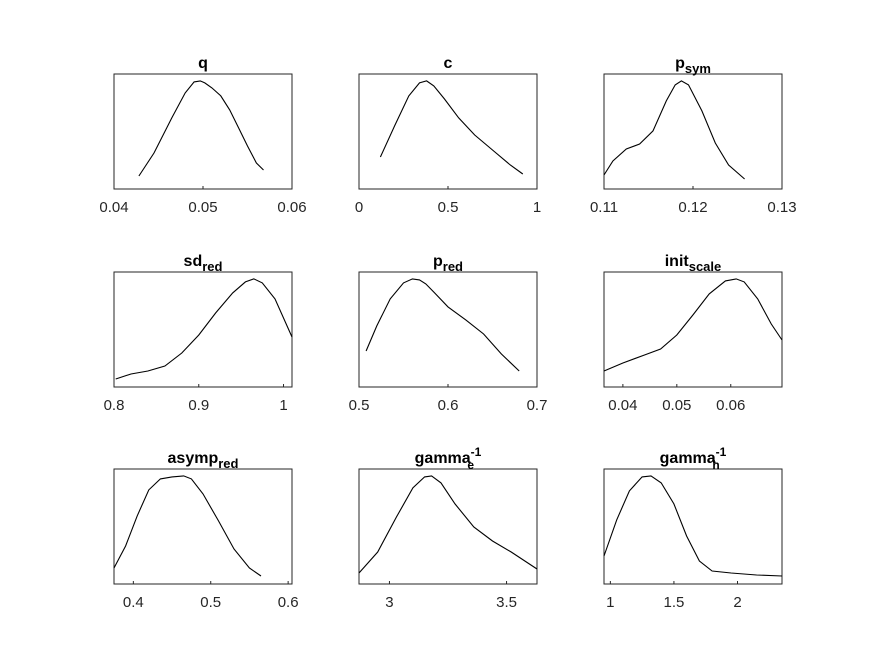  I want to click on panel-title: psym, so click(693, 65).